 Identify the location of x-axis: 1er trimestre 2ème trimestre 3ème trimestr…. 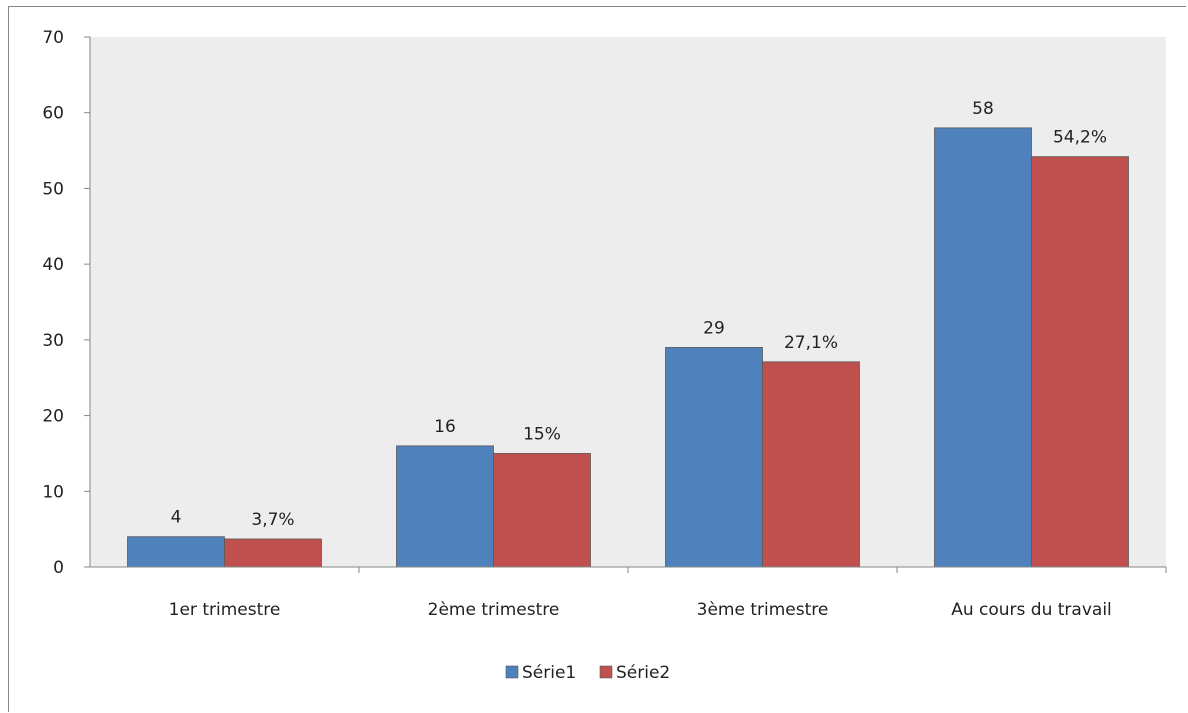
(628, 593).